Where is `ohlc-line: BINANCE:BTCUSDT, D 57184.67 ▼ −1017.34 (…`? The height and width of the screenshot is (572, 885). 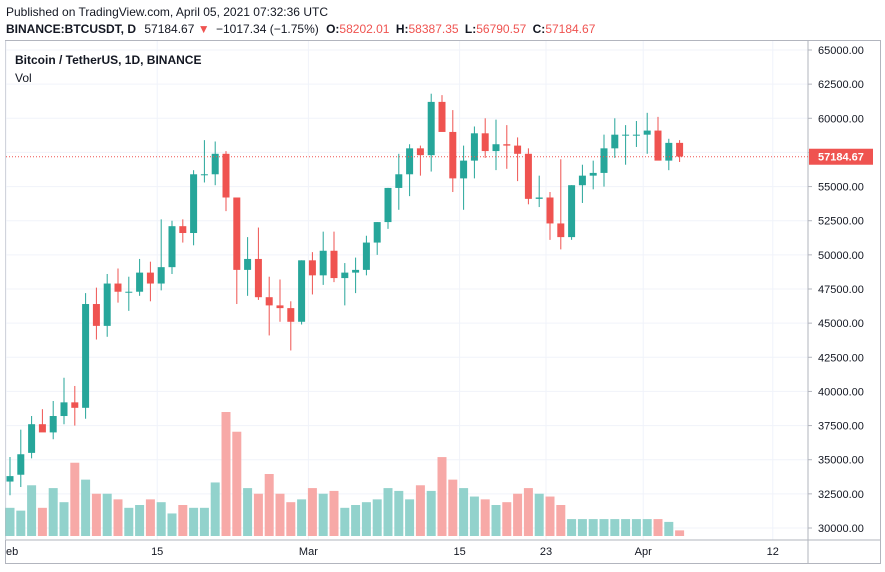
ohlc-line: BINANCE:BTCUSDT, D 57184.67 ▼ −1017.34 (… is located at coordinates (300, 29).